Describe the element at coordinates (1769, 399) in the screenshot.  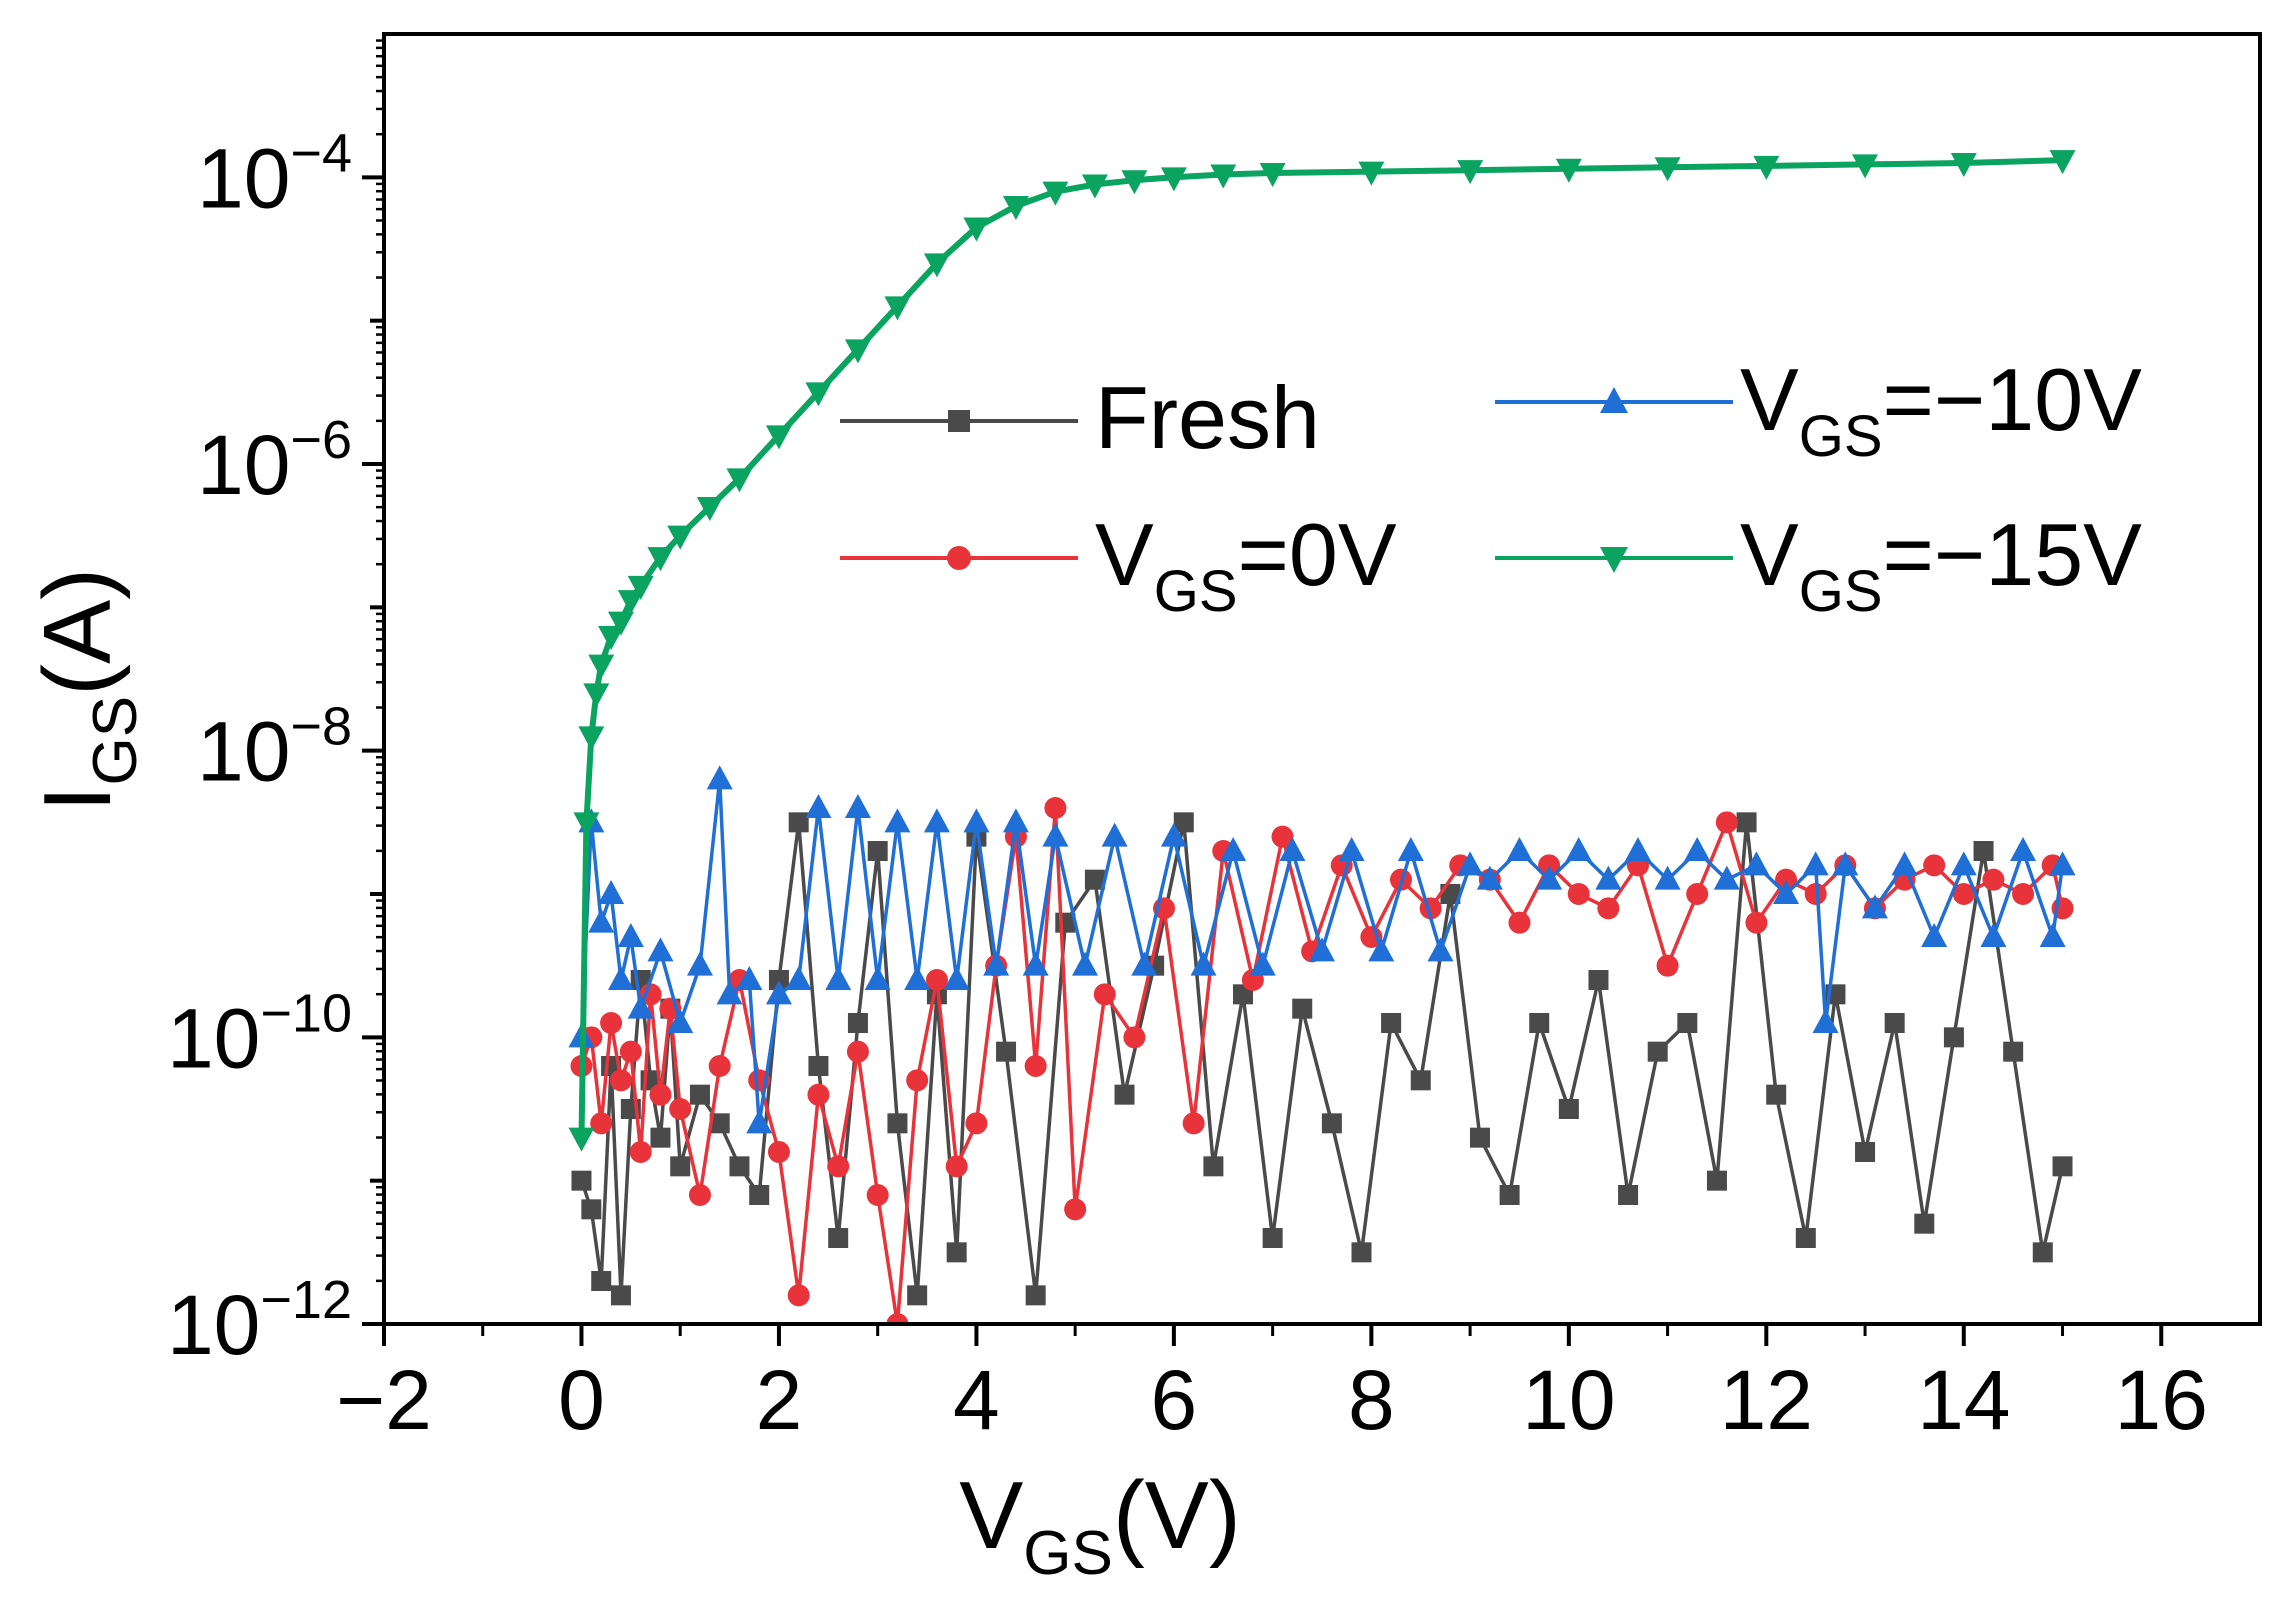
I see `legend-vgs-minus10v-main: V` at that location.